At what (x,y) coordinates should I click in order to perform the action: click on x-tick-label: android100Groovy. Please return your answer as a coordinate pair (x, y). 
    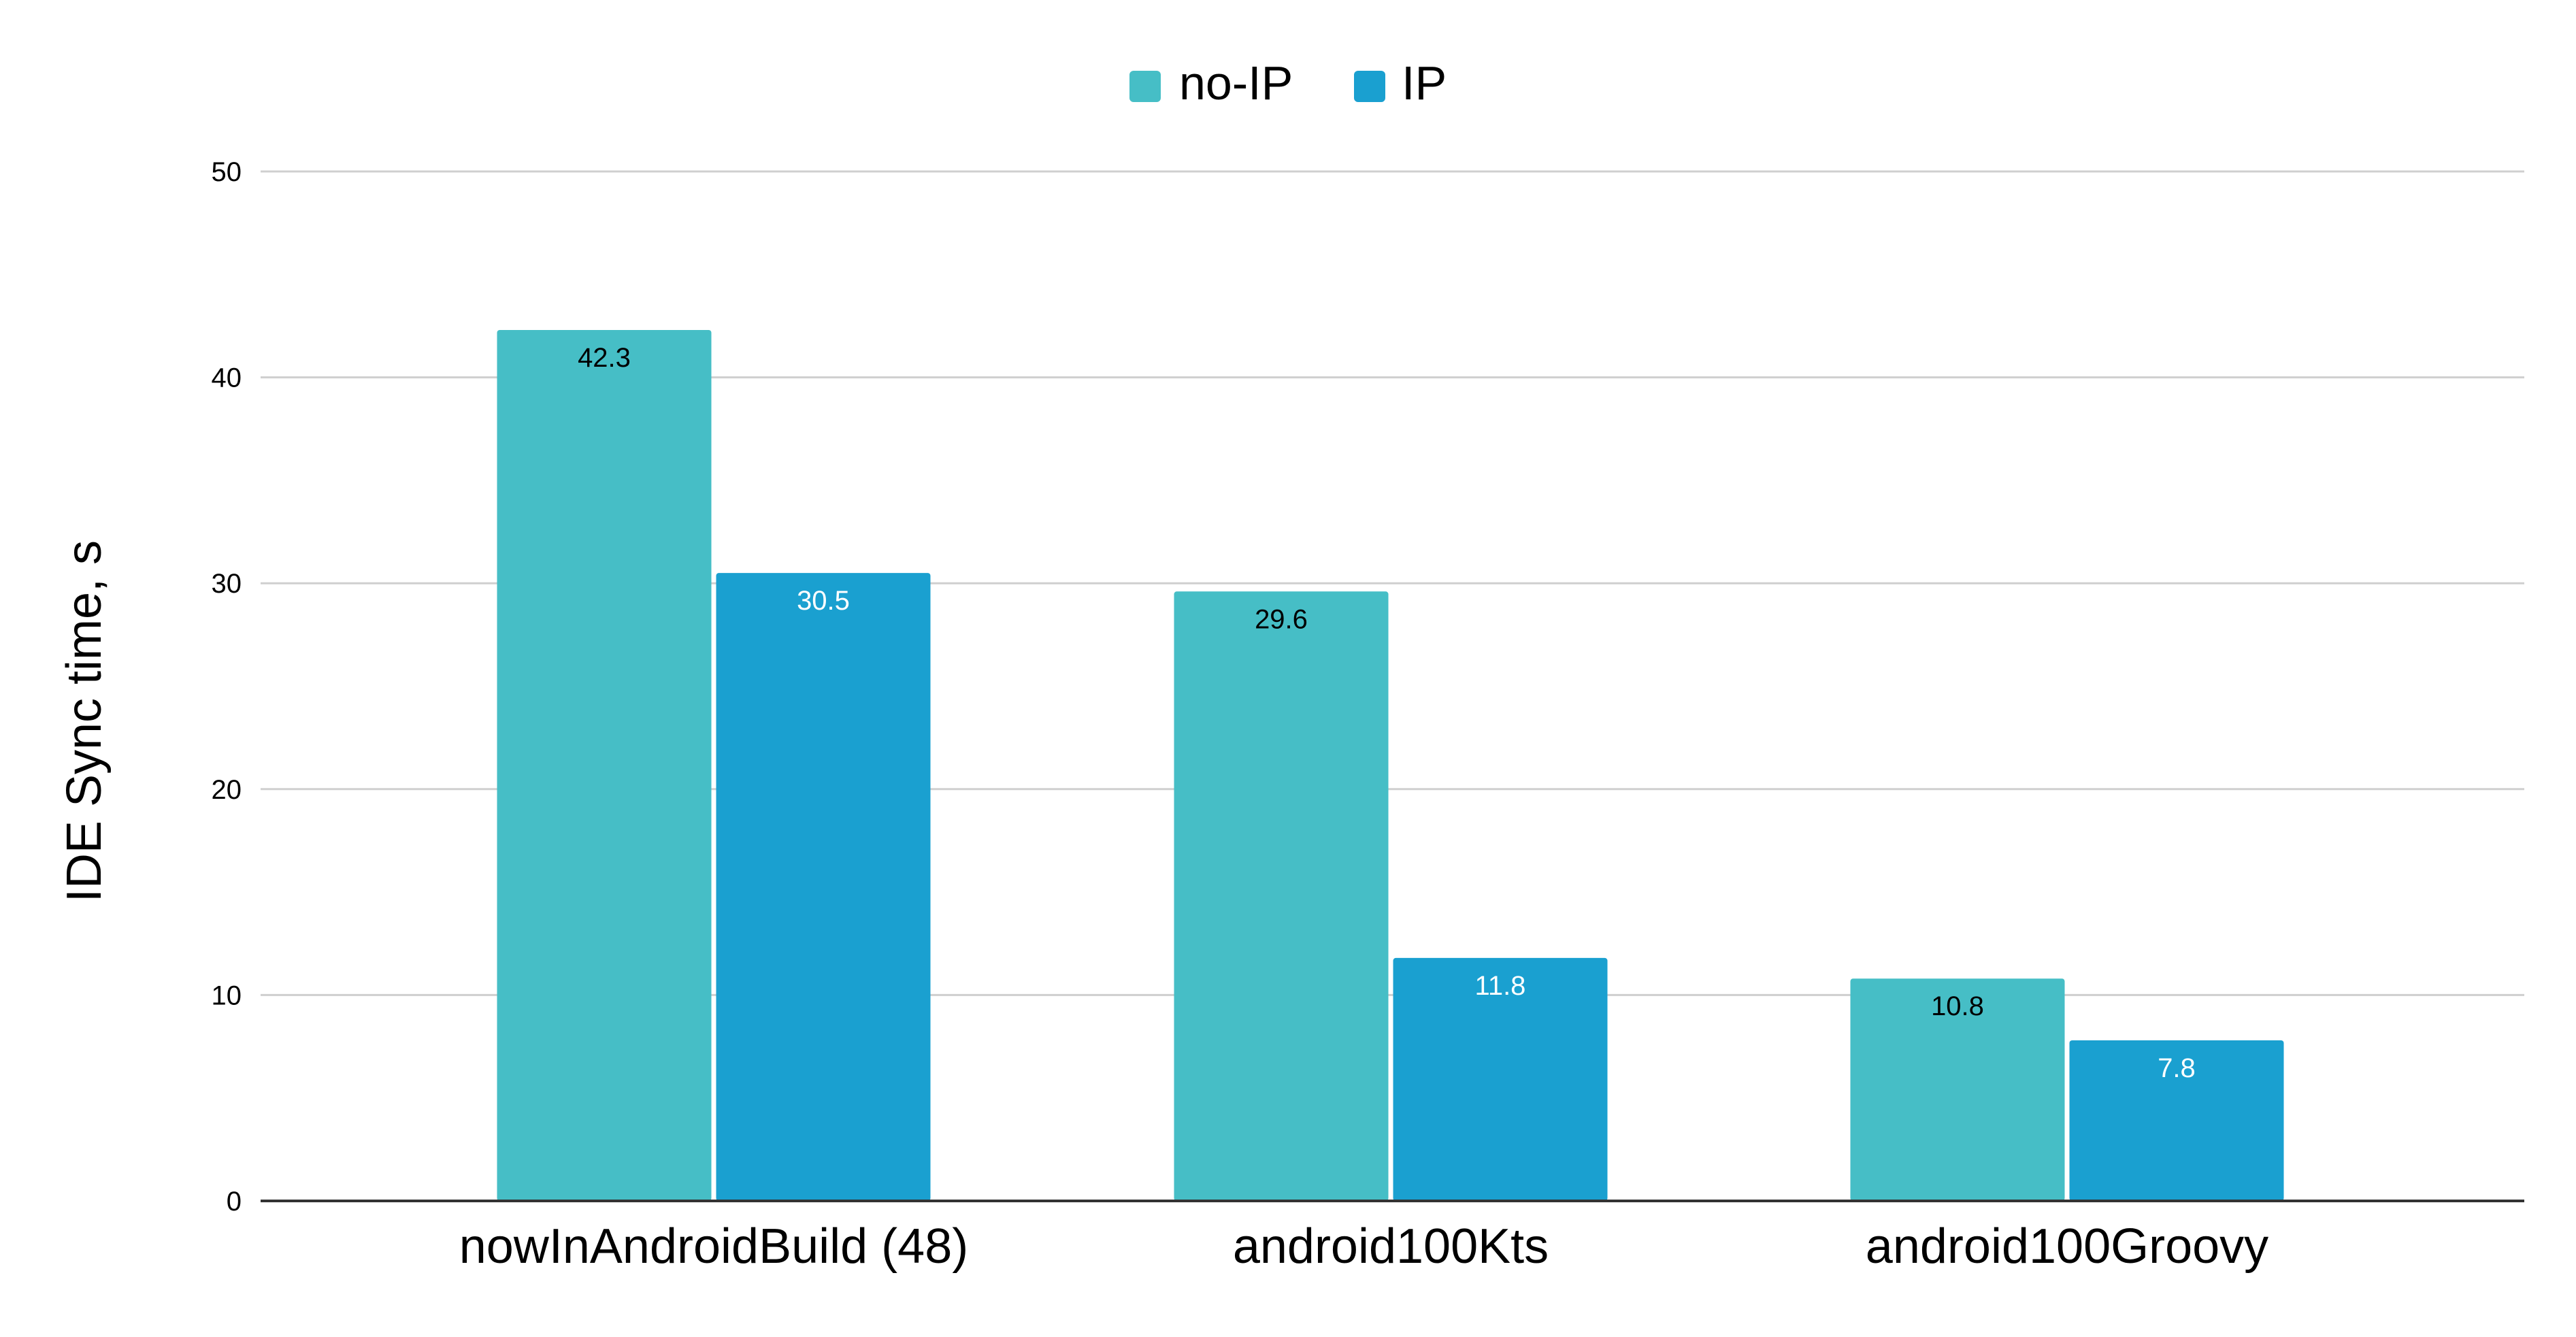
    Looking at the image, I should click on (2067, 1246).